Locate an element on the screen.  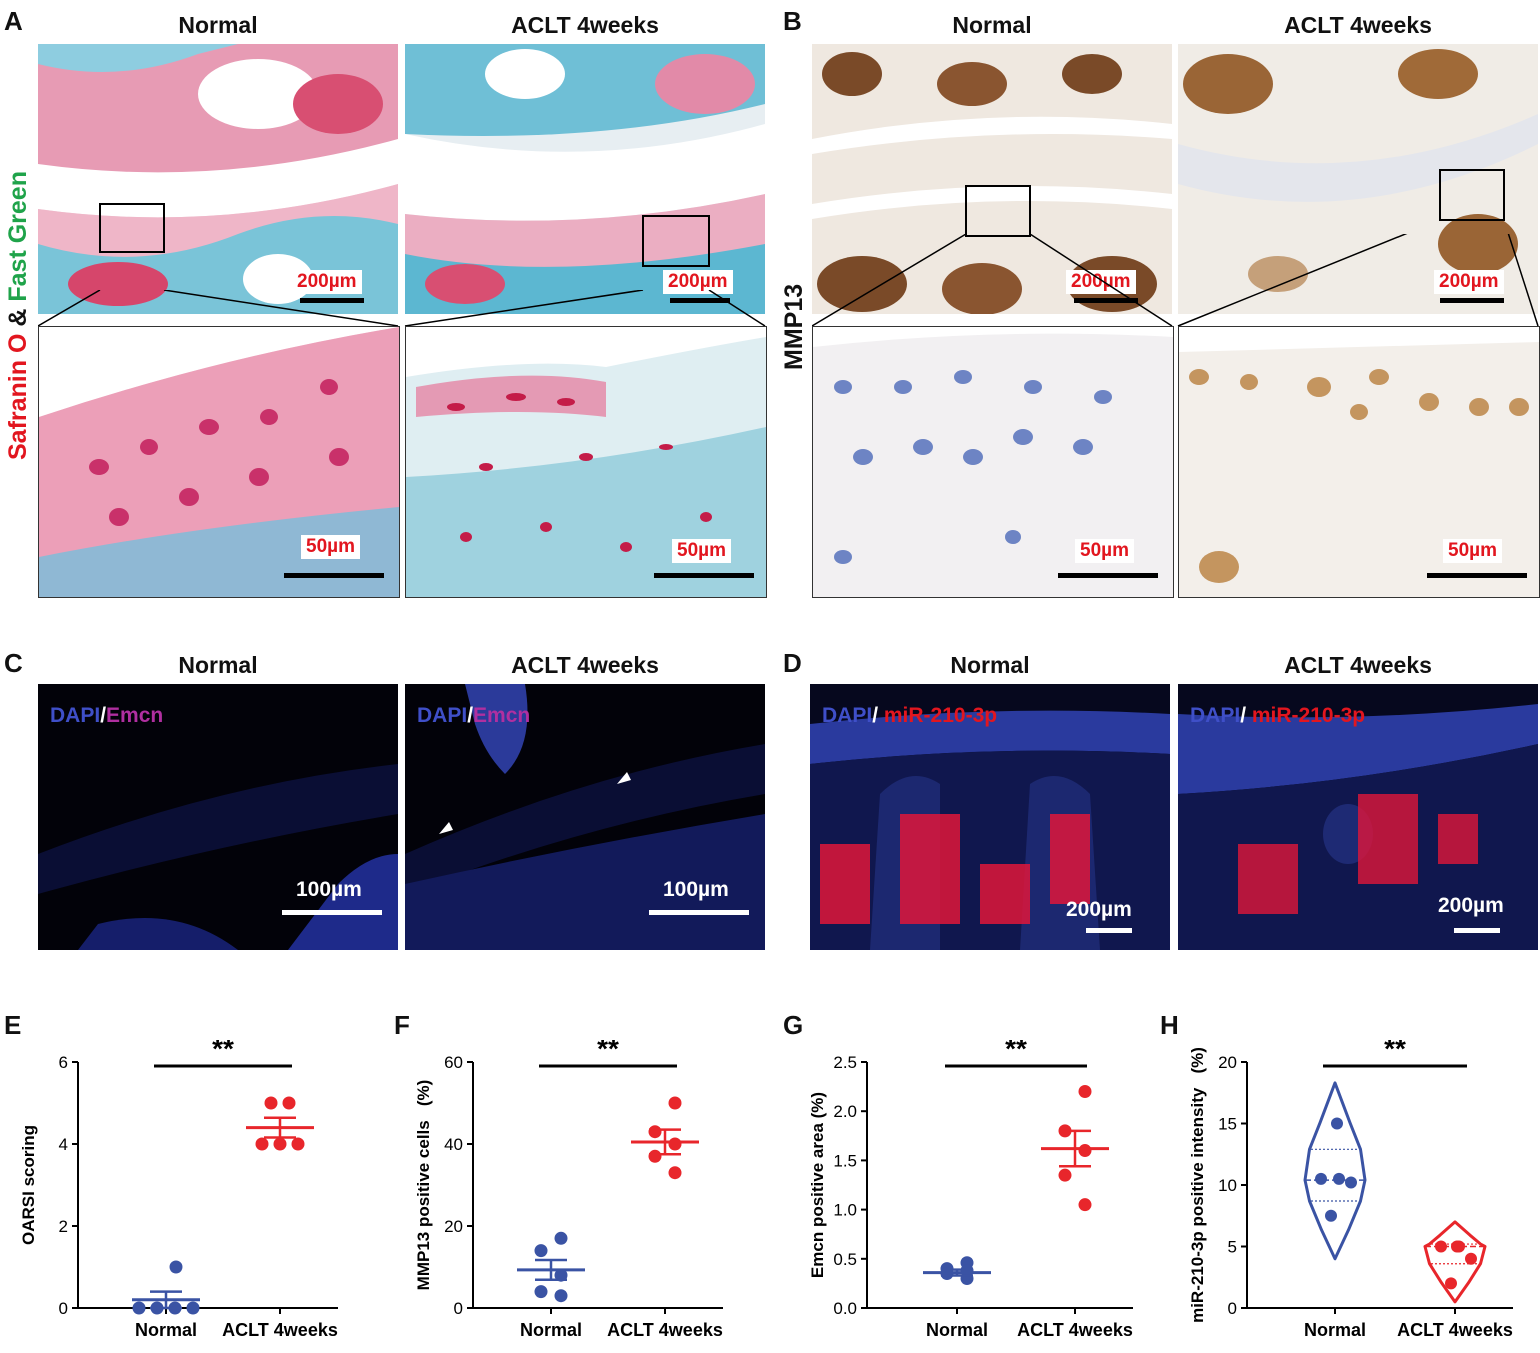
y-tick-label: 2.0 is located at coordinates (845, 1111).